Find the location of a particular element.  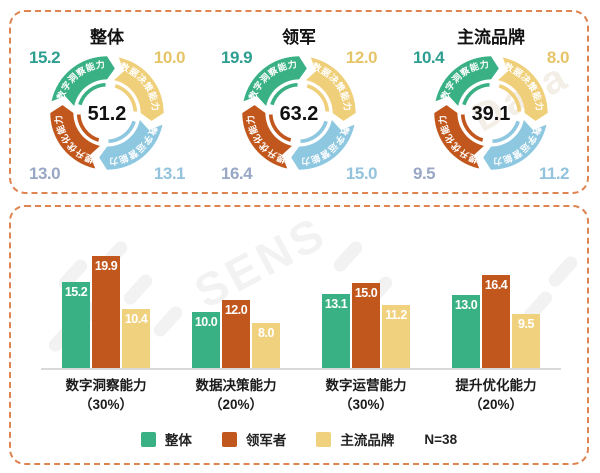

bar-value-label: 8.0 is located at coordinates (266, 332).